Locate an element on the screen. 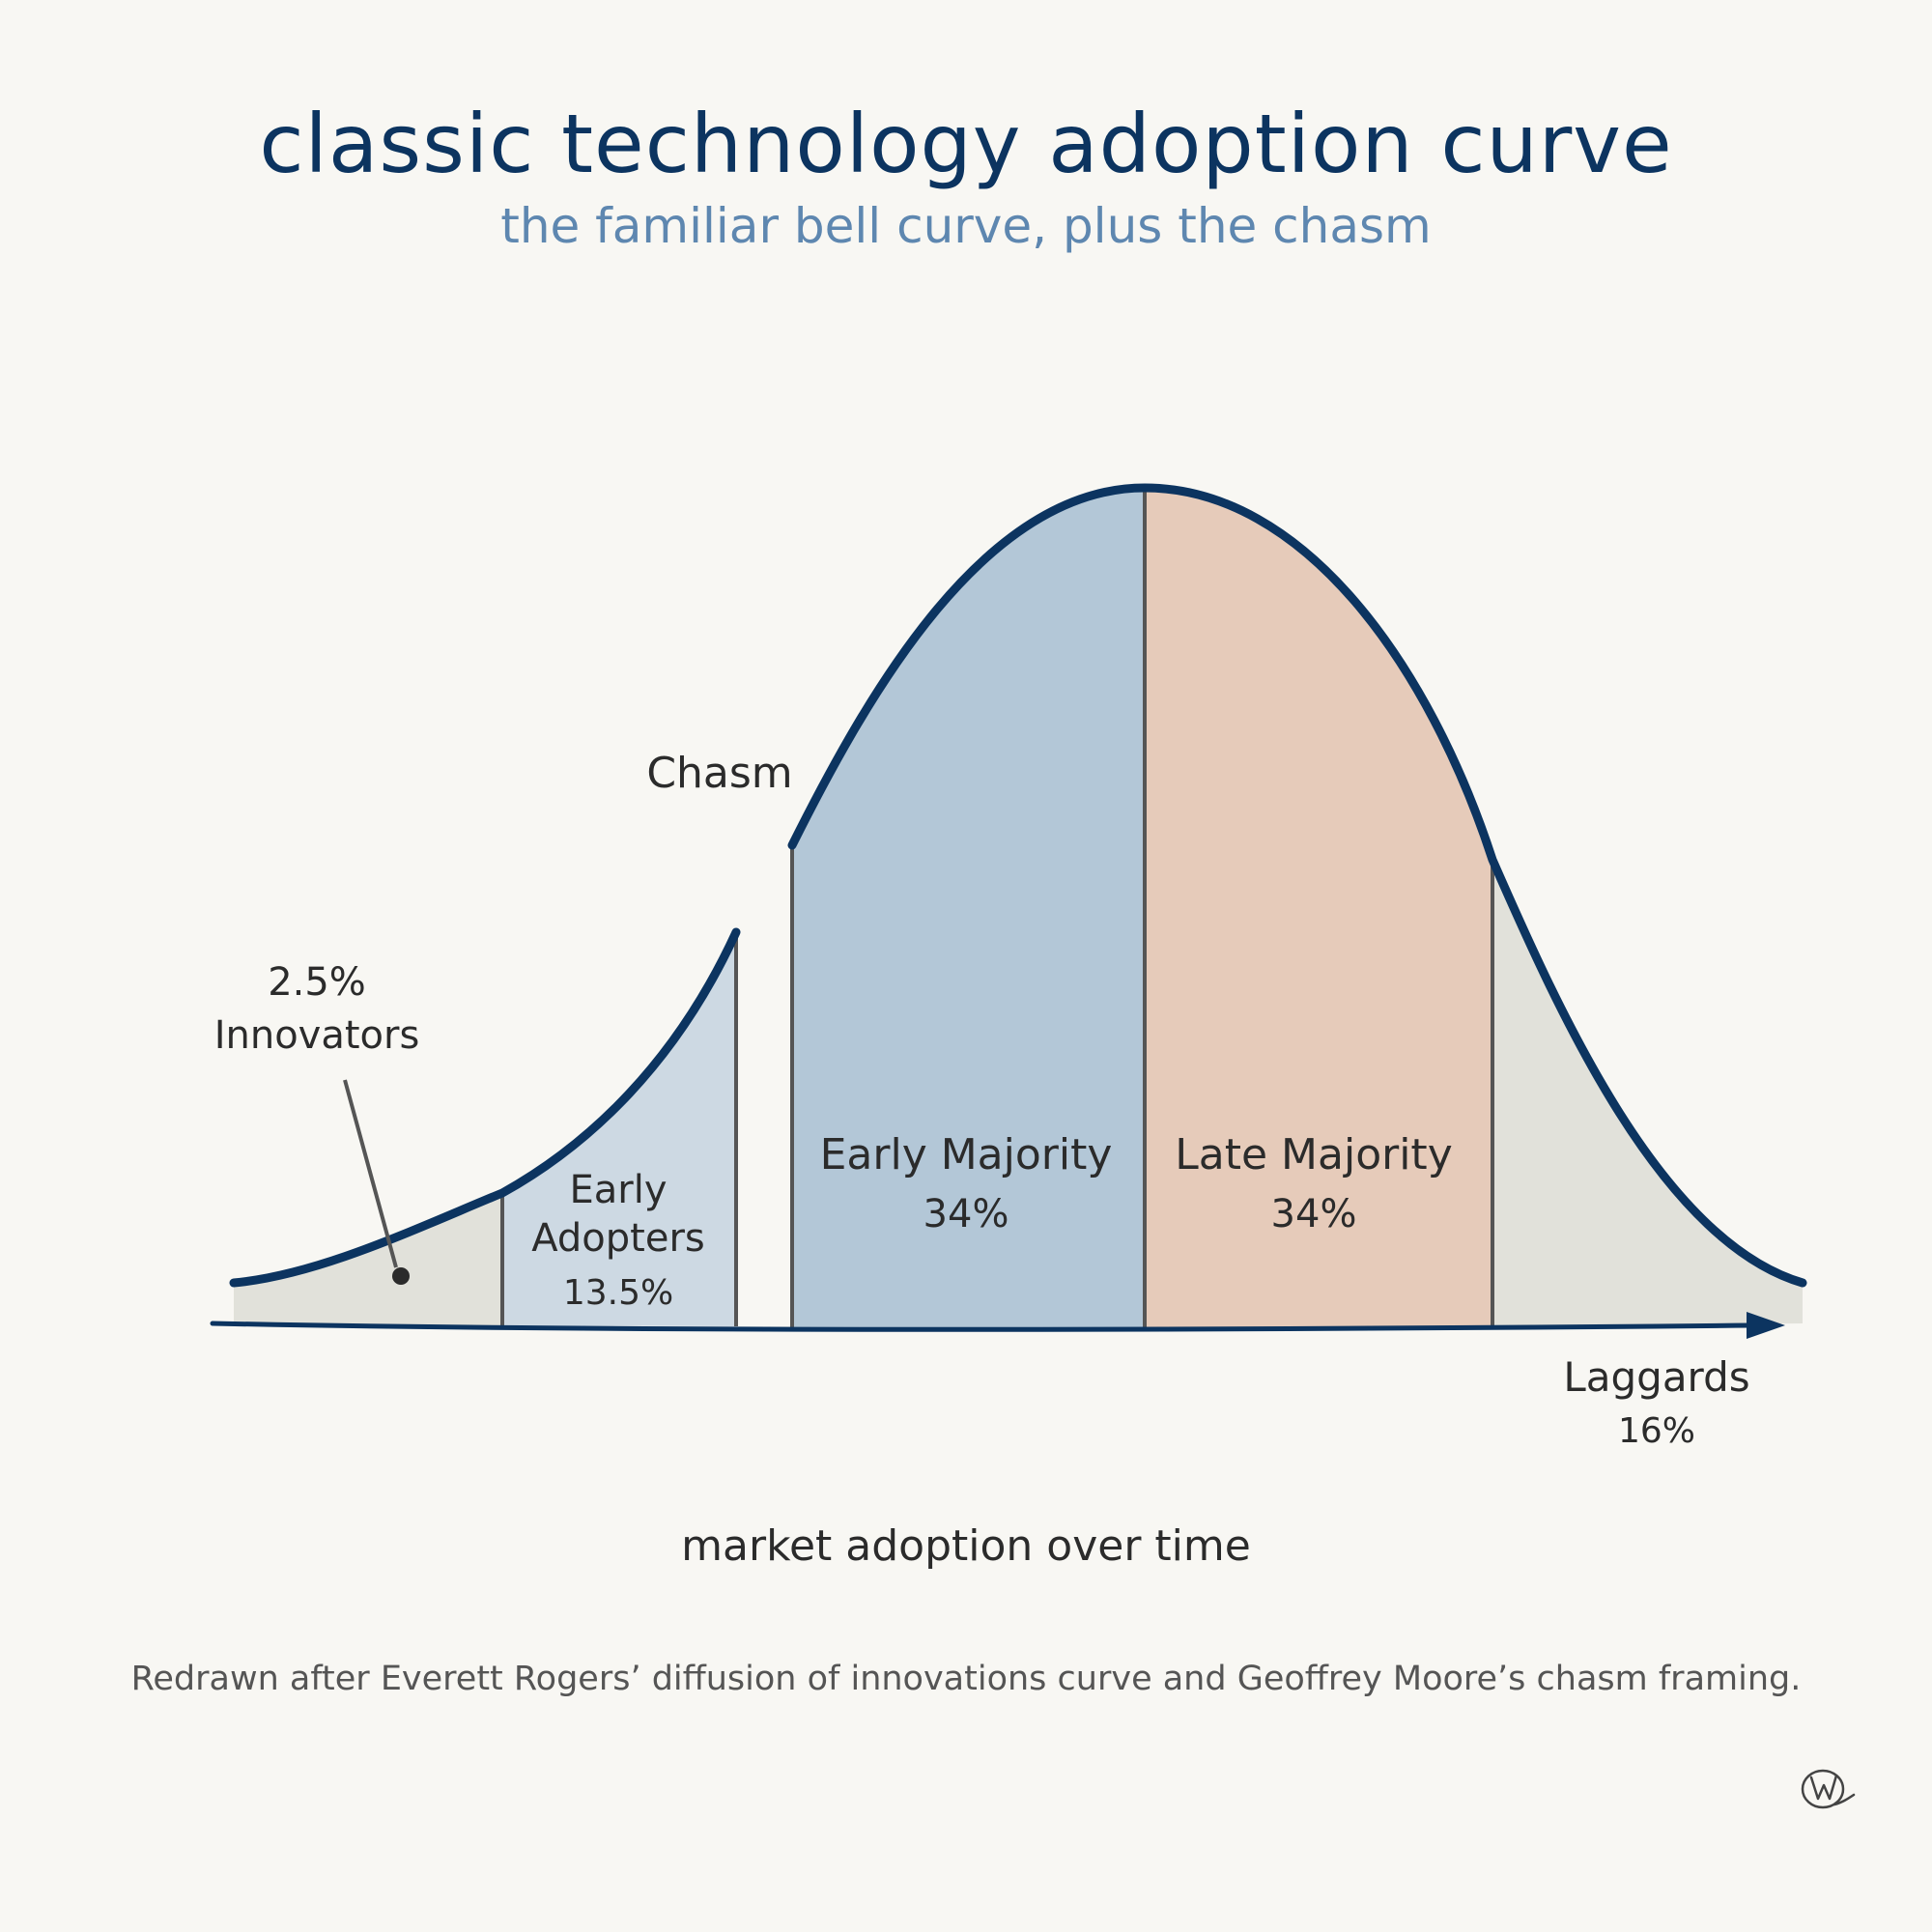 The width and height of the screenshot is (1932, 1932). diagram-title: classic technology adoption curve is located at coordinates (966, 144).